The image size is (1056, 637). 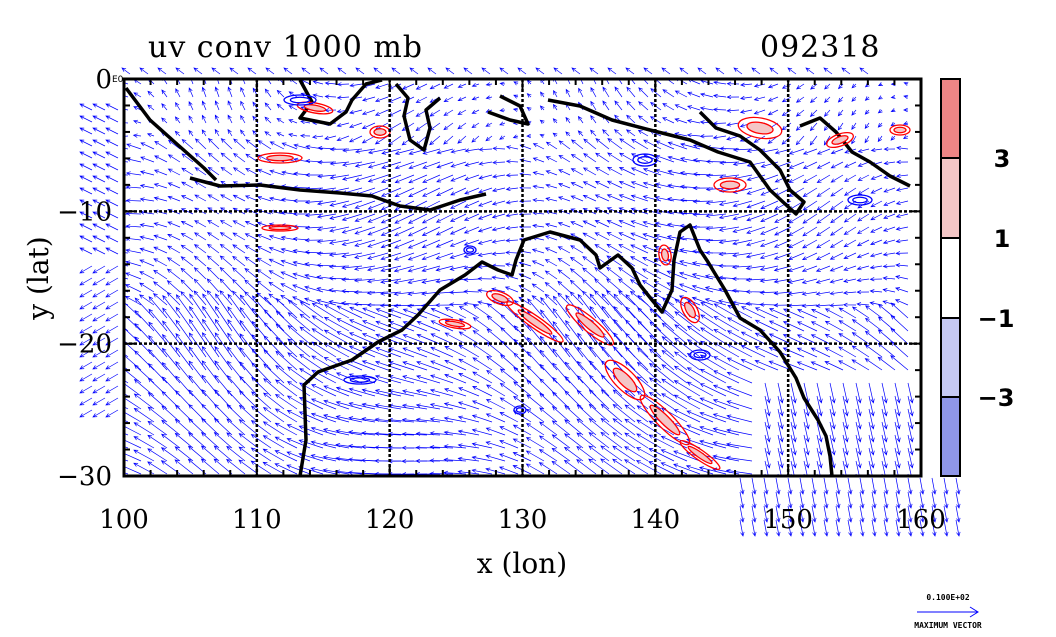 I want to click on x-axis-label: x (lon), so click(x=522, y=563).